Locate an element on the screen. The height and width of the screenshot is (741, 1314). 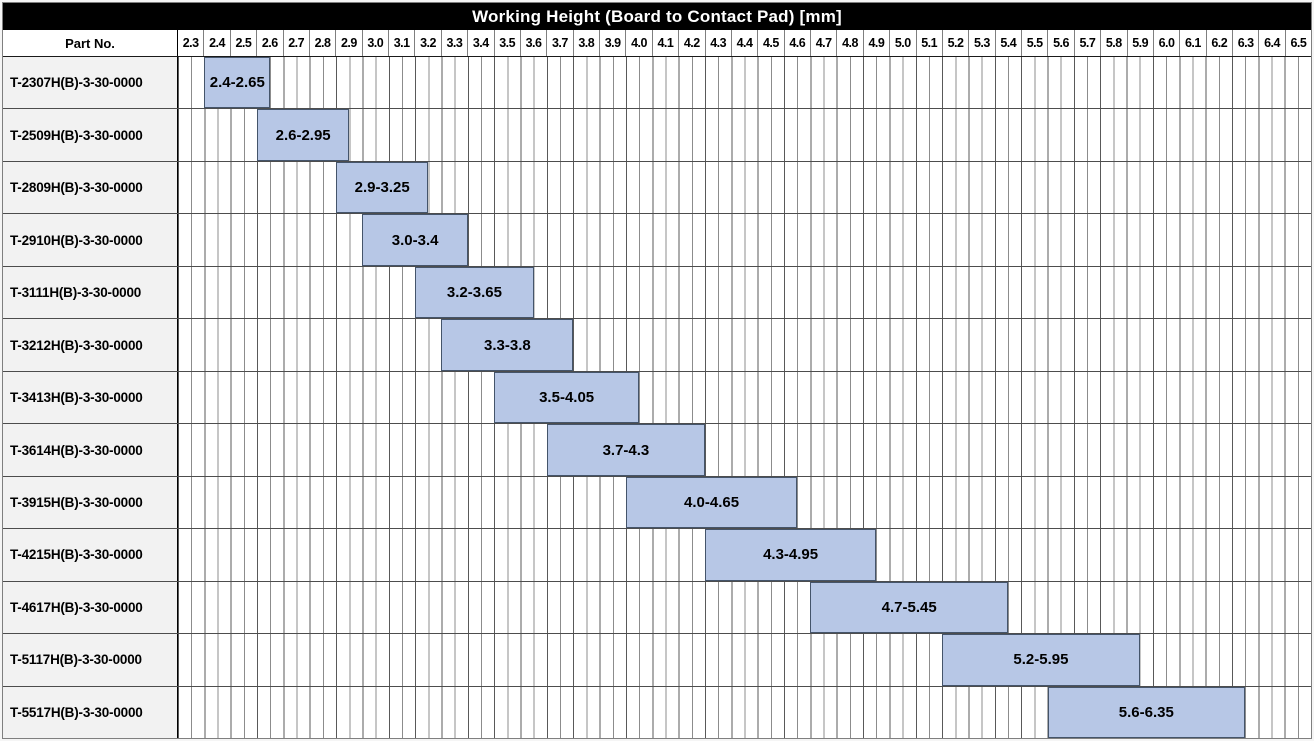
x-axis-tick-label: 5.7 is located at coordinates (1086, 43).